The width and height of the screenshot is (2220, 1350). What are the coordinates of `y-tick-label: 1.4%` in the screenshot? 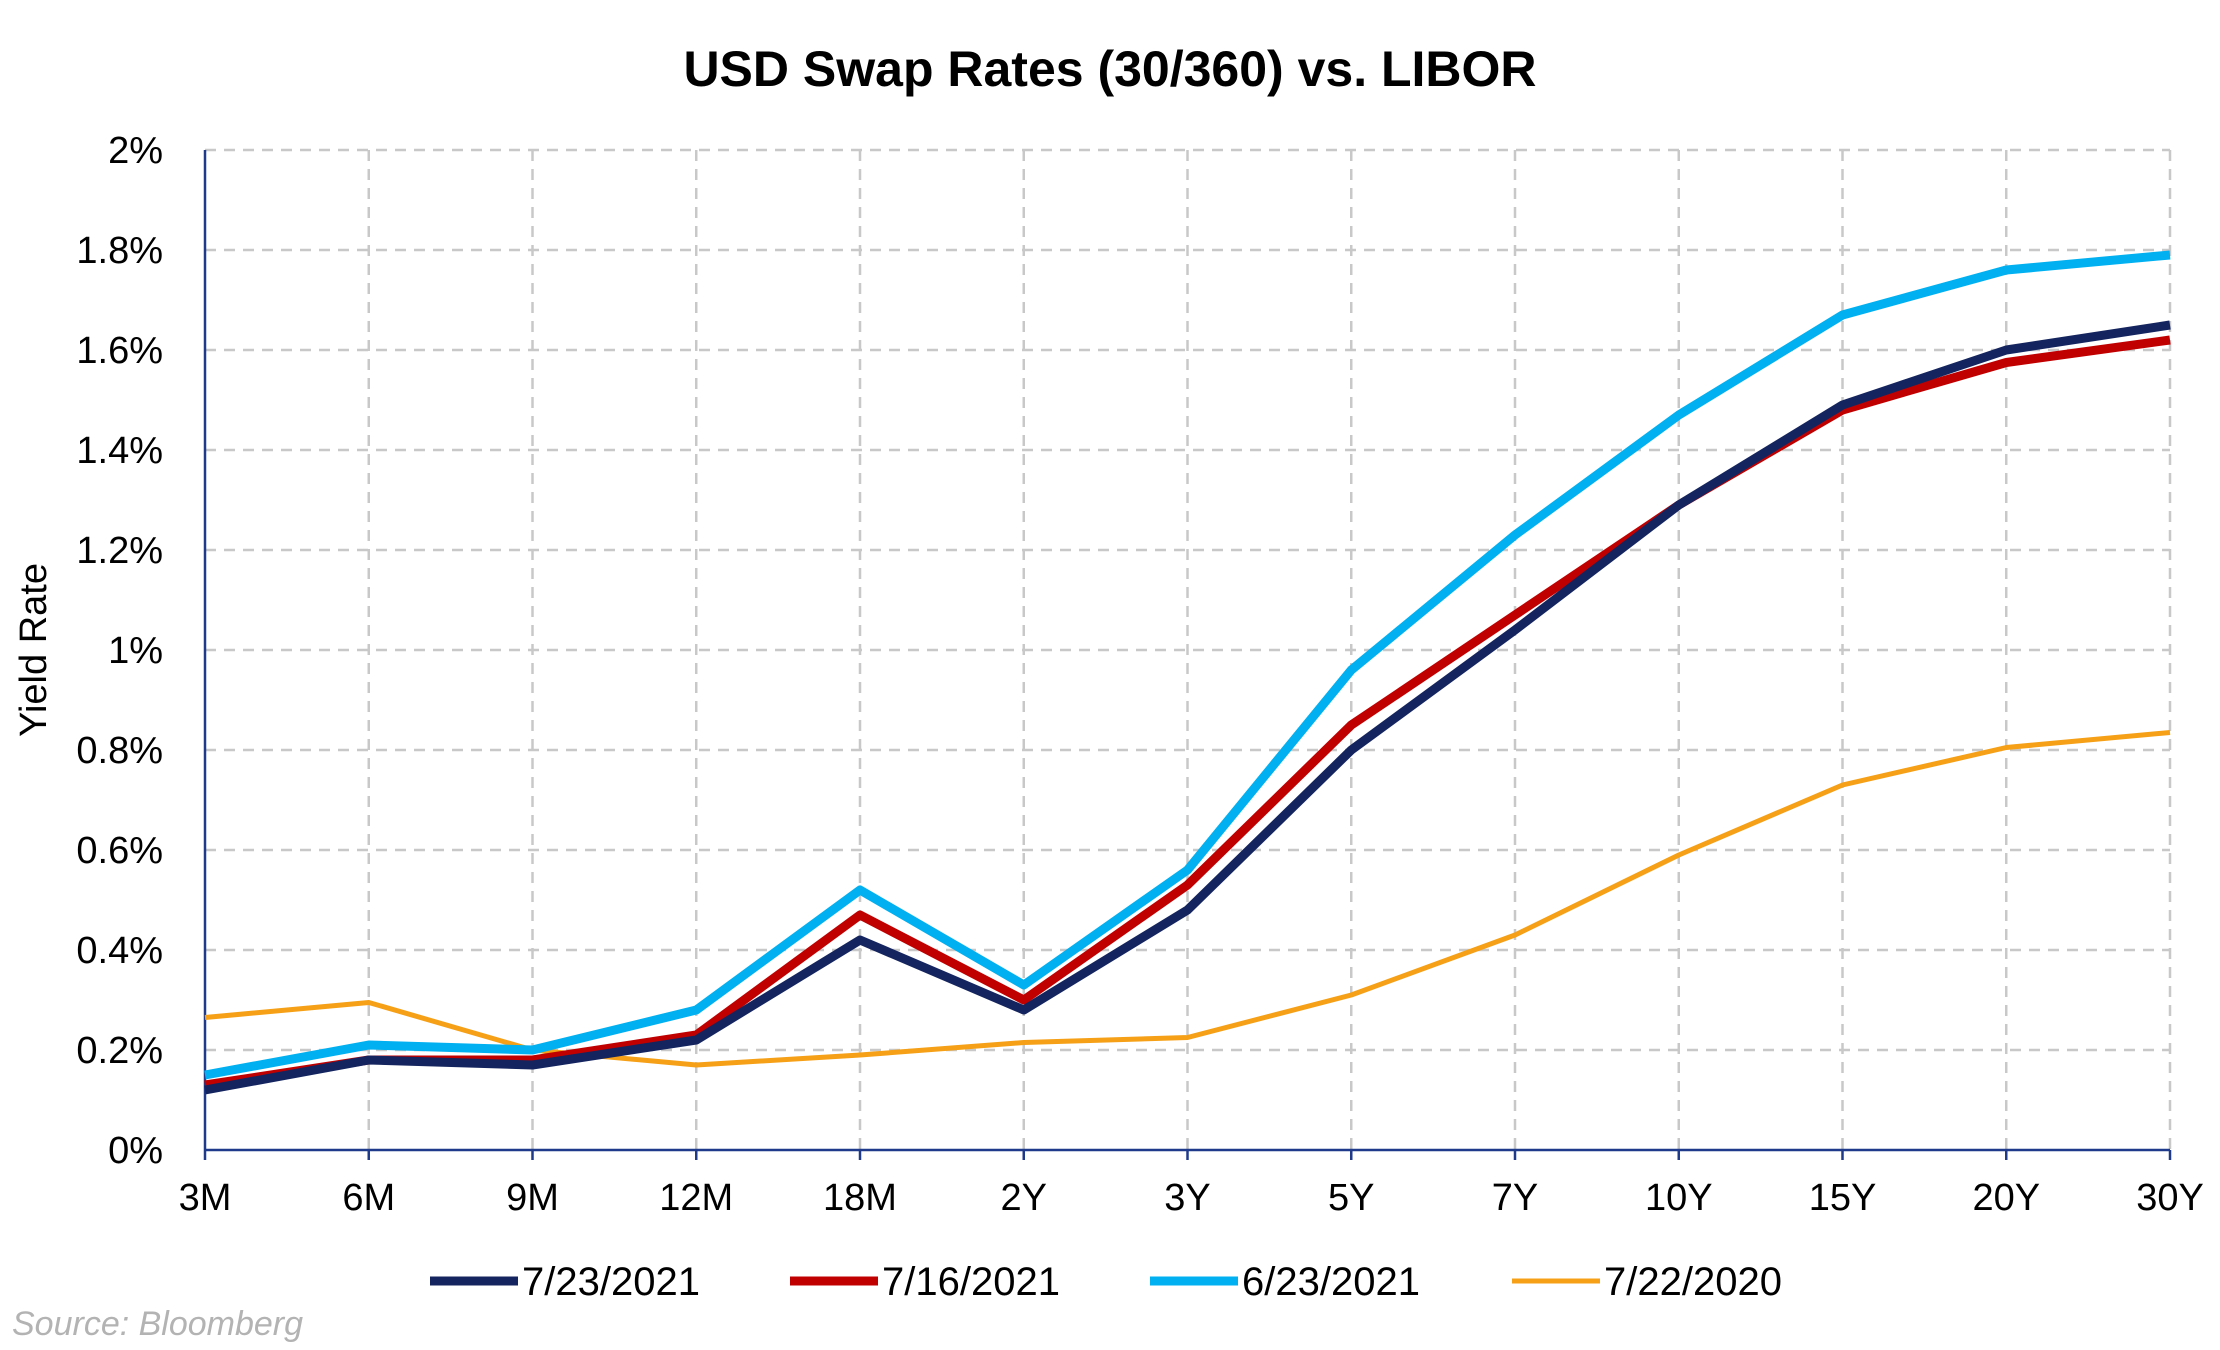 It's located at (119, 451).